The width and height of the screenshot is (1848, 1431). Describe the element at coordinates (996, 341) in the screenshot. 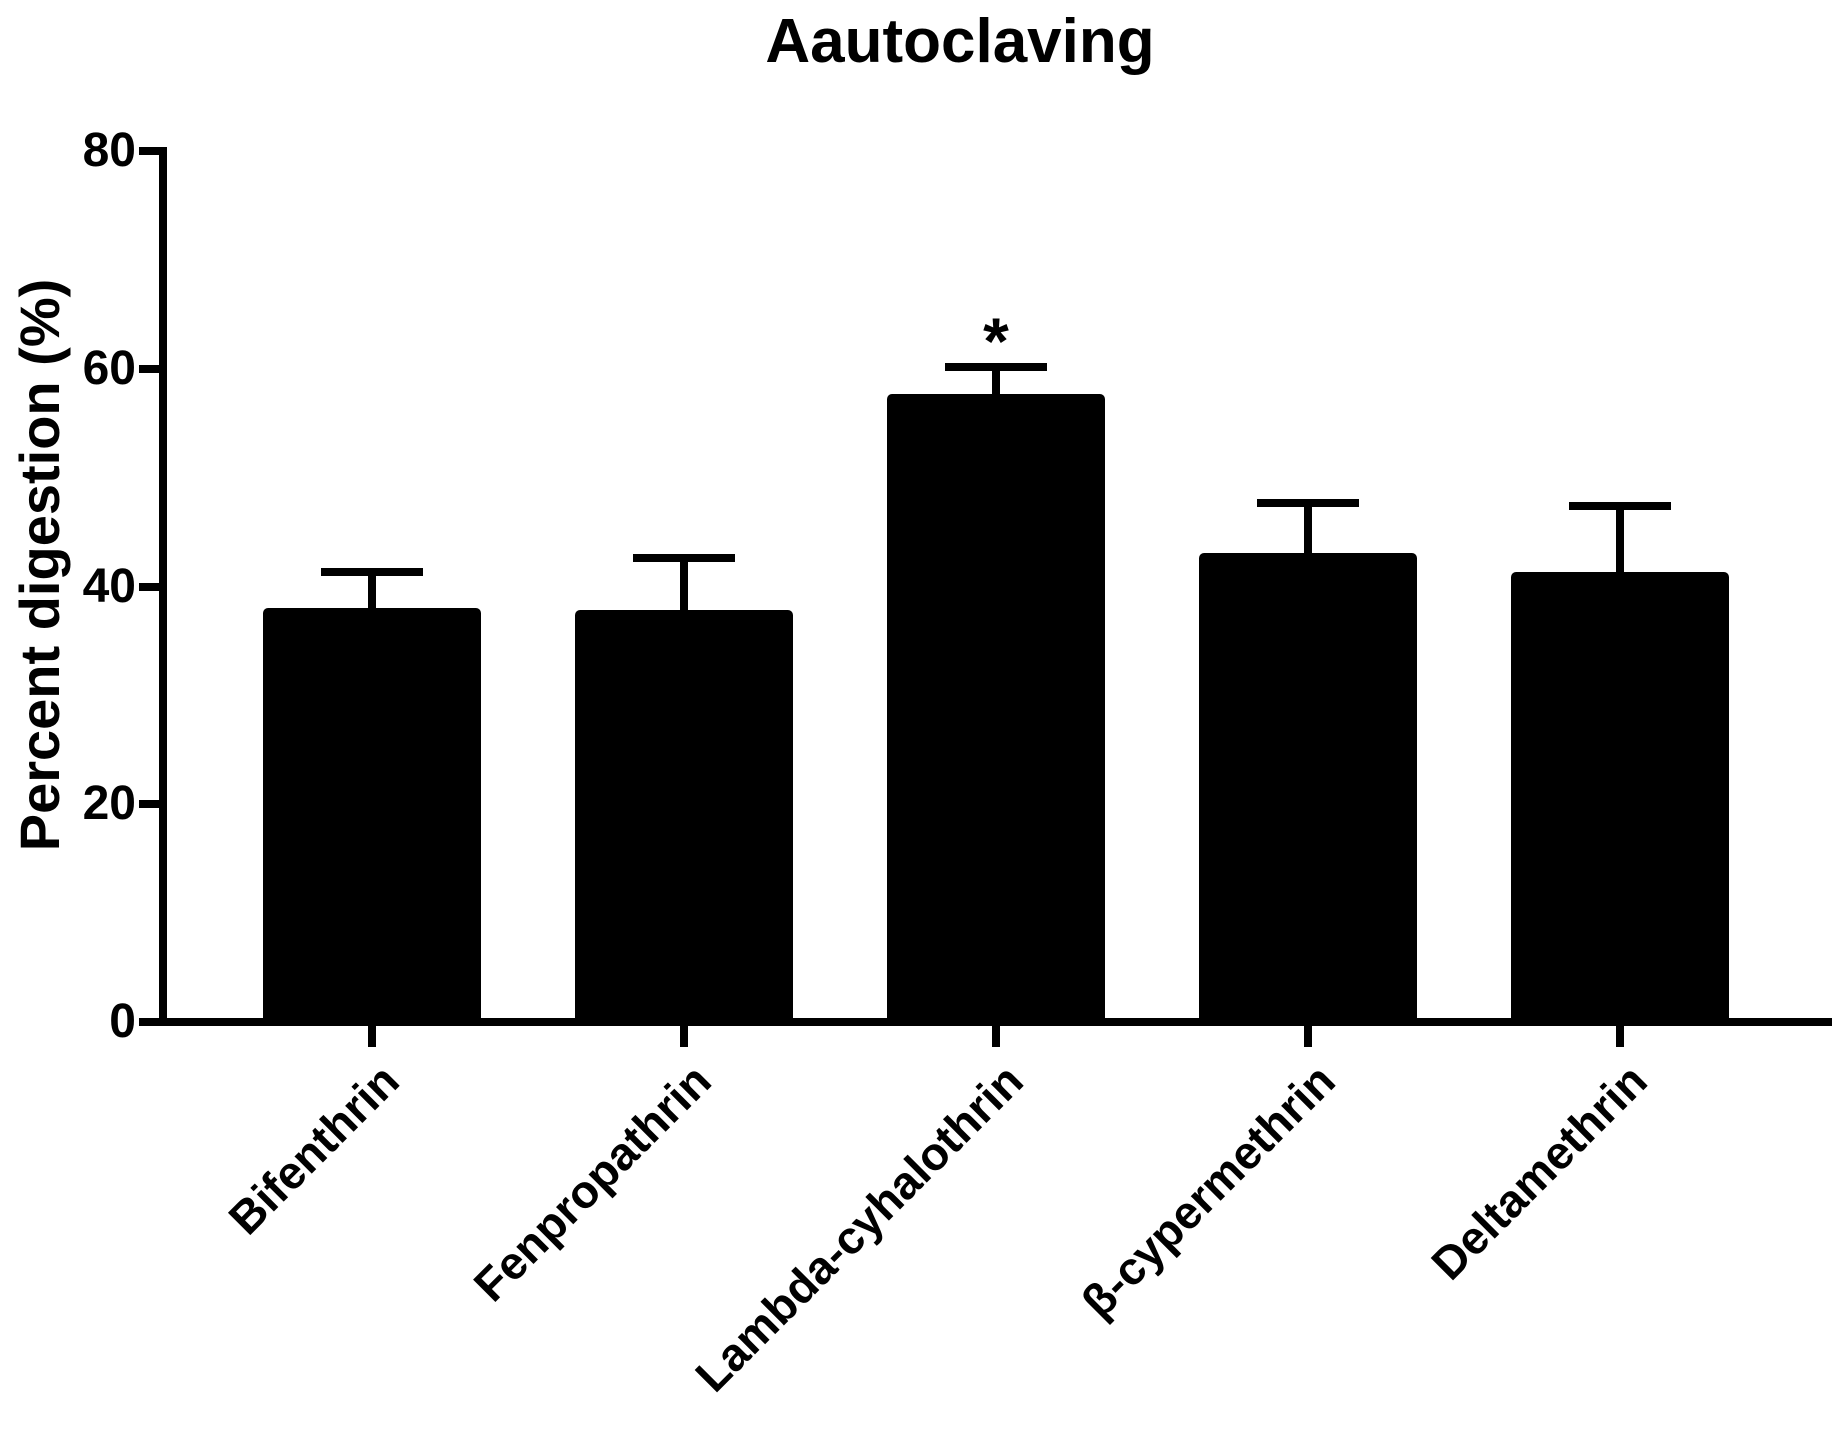

I see `significance-asterisk: *` at that location.